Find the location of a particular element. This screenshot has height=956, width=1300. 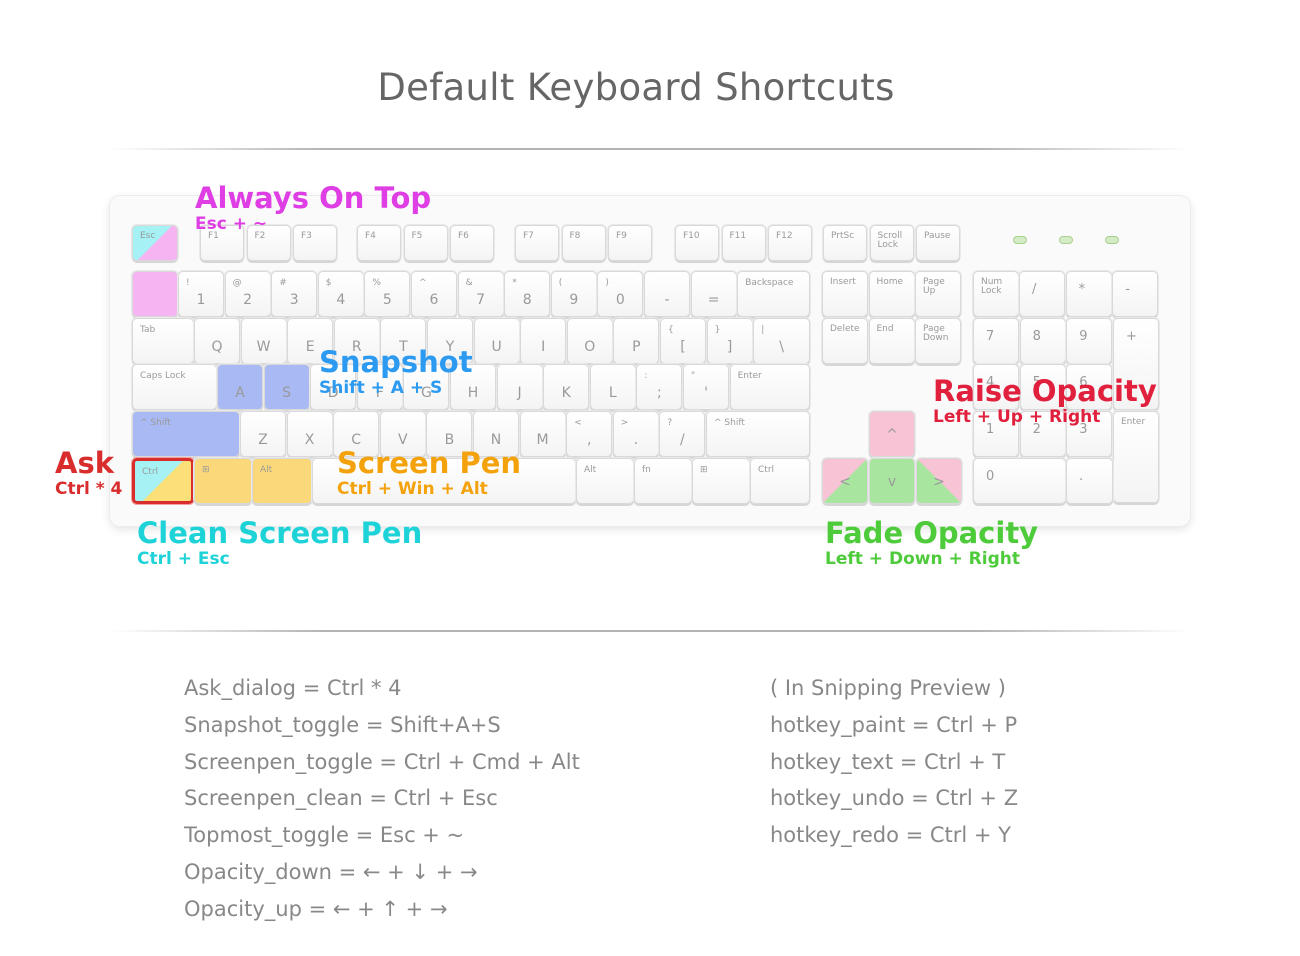

key-legend: F5 is located at coordinates (417, 236).